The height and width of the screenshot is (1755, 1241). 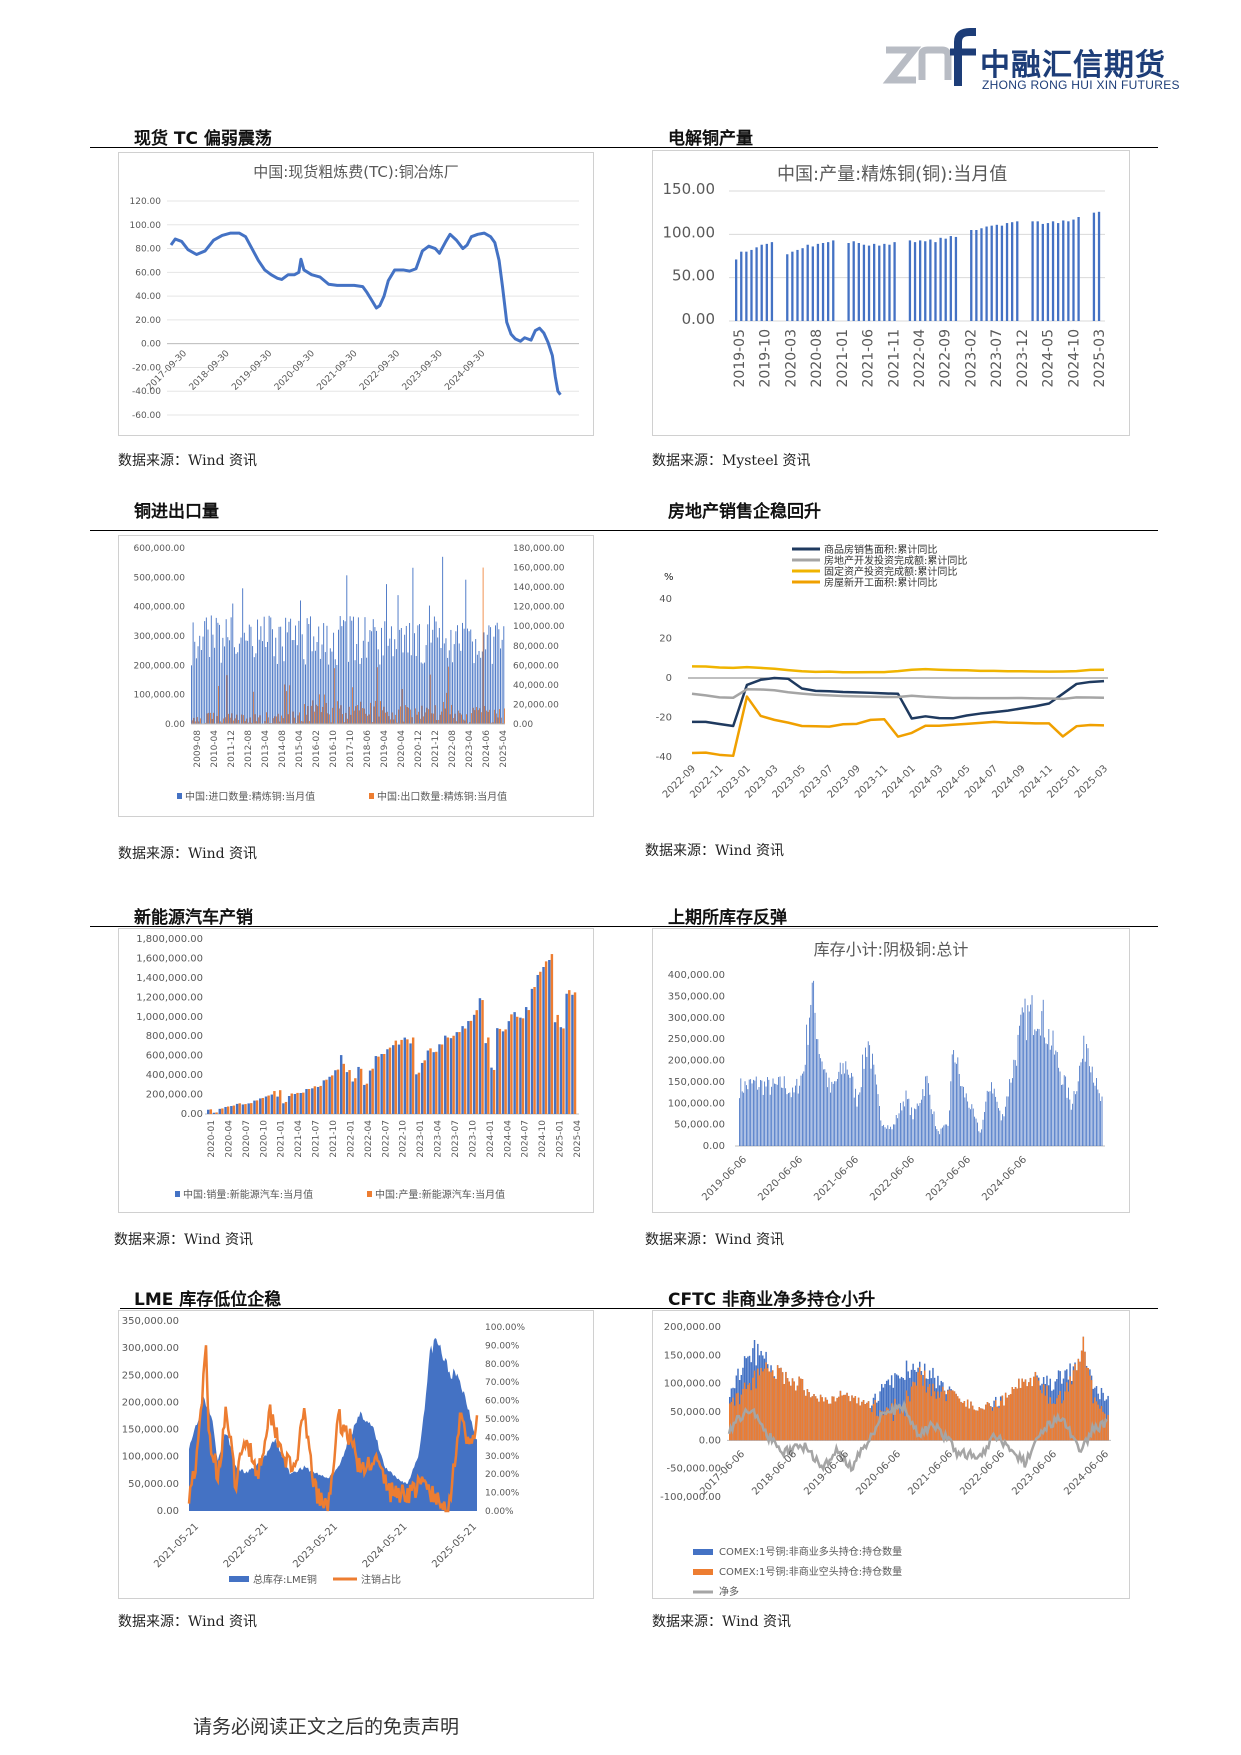 What do you see at coordinates (249, 749) in the screenshot?
I see `x-tick-label: 2012-08` at bounding box center [249, 749].